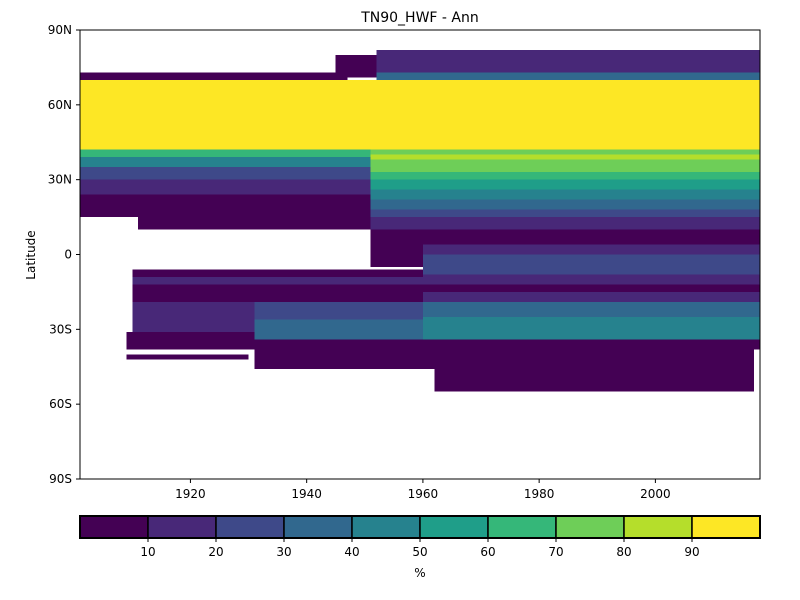 The width and height of the screenshot is (800, 600). I want to click on x-tick-label: 1960, so click(423, 494).